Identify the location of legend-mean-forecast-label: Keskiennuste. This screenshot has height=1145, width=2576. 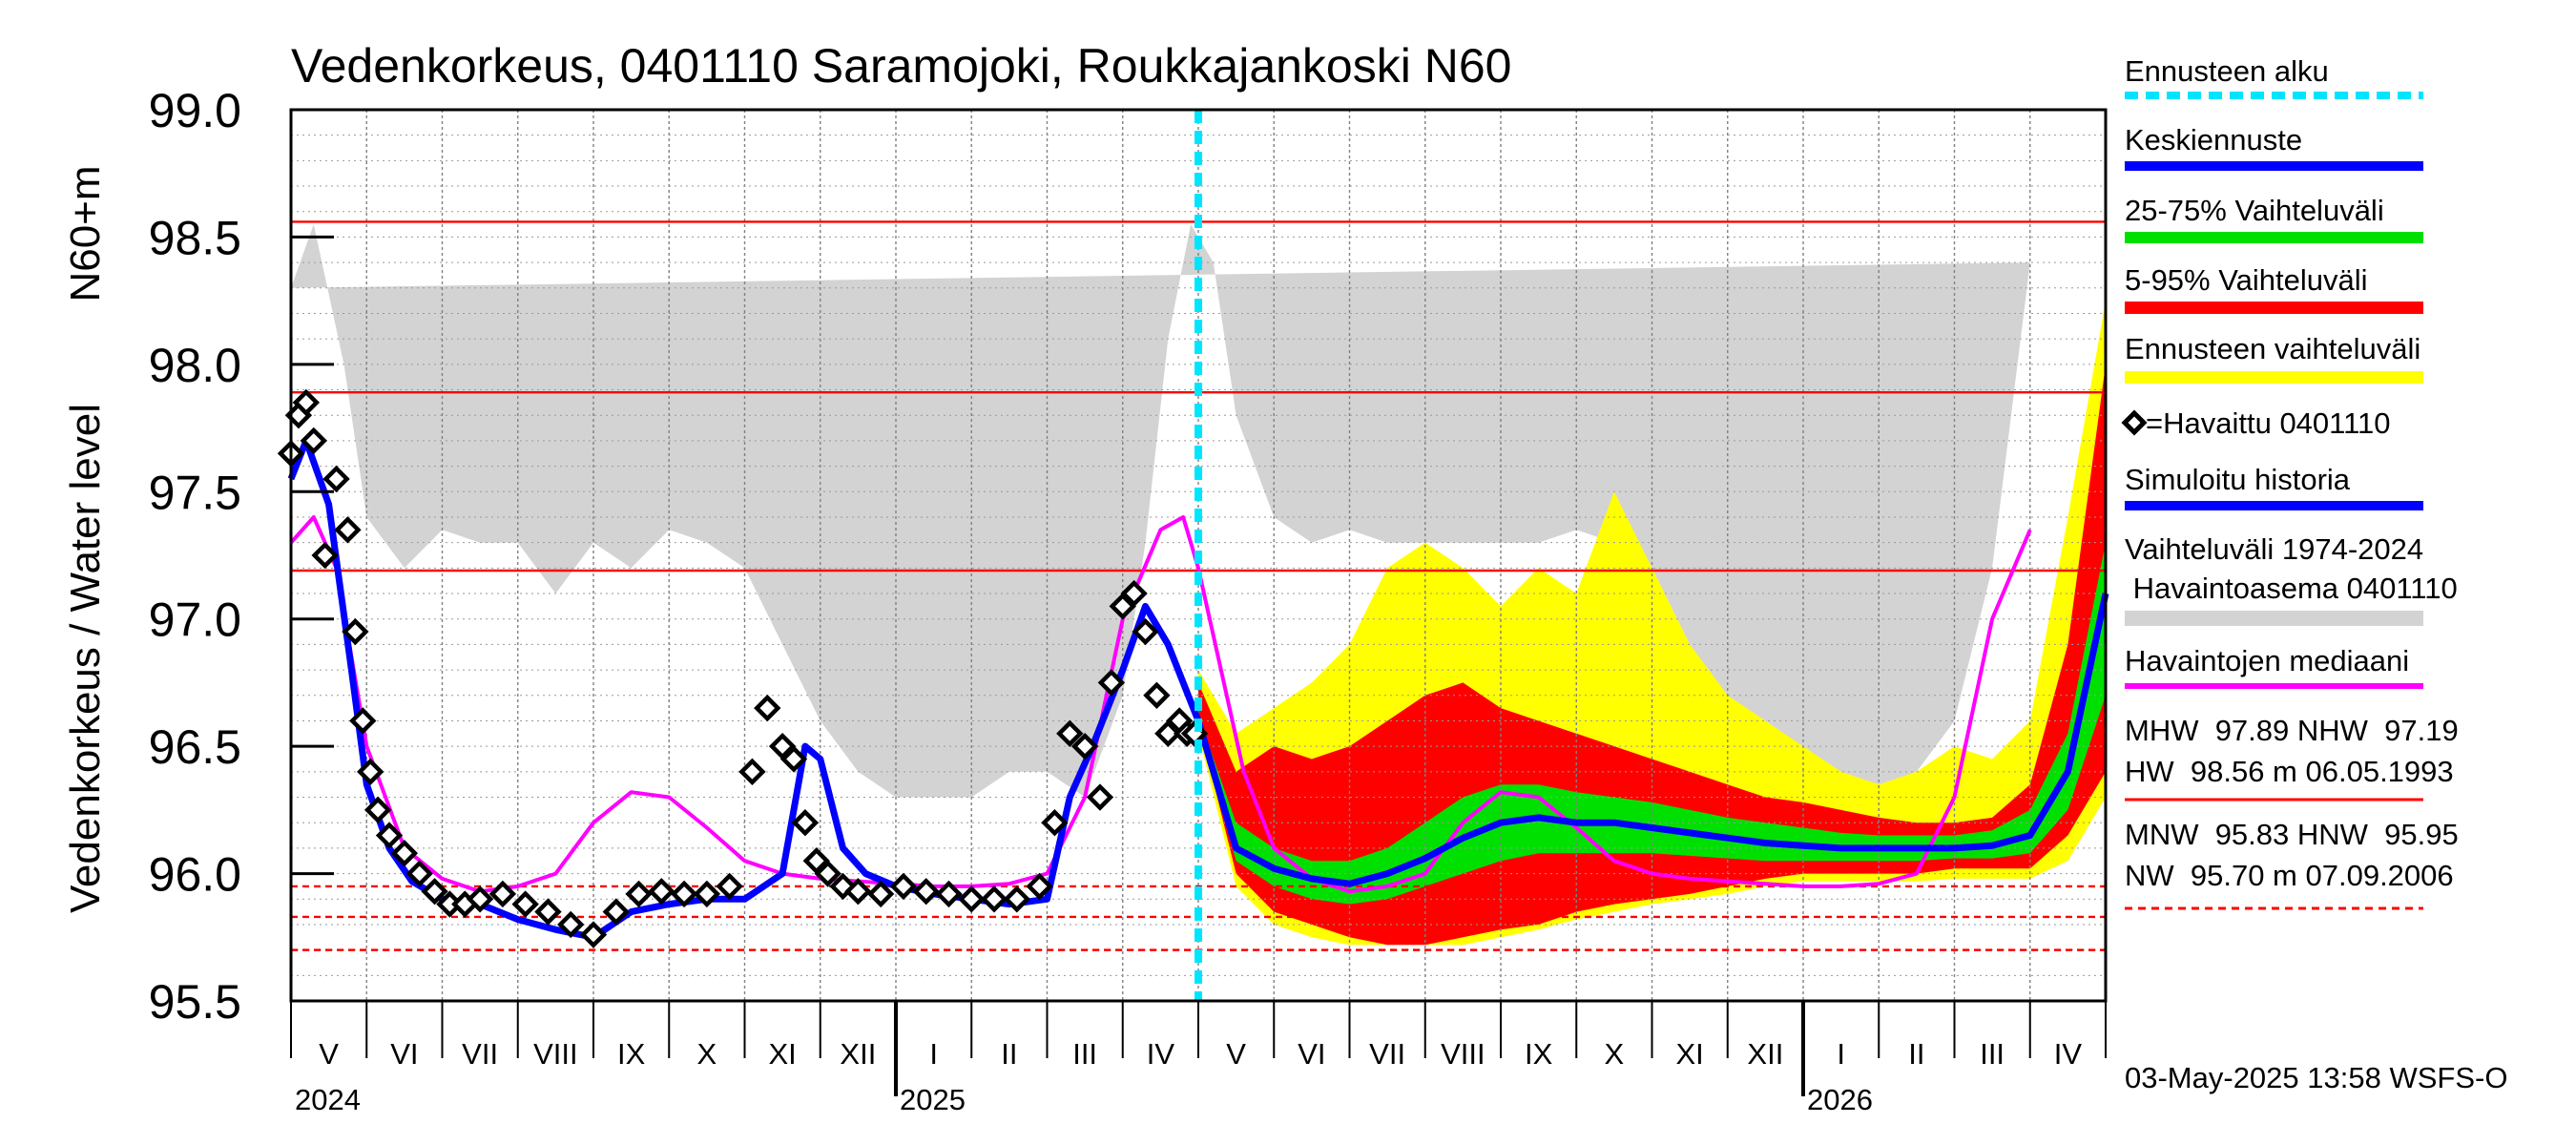
(2213, 139).